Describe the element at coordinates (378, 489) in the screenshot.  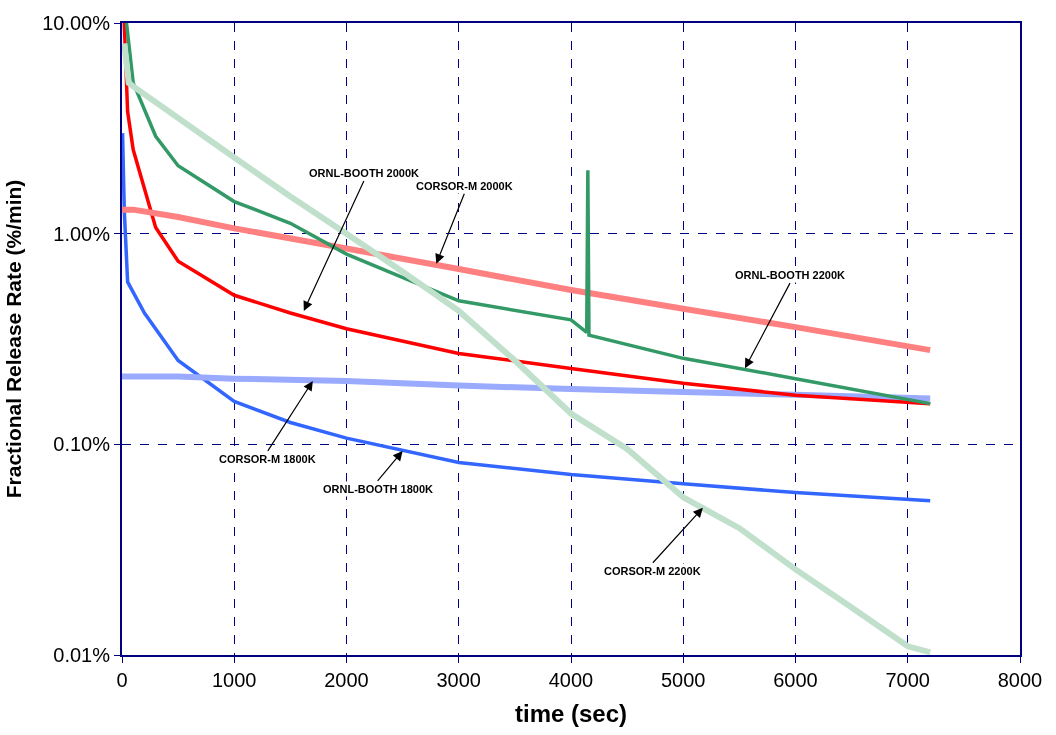
I see `annotation: ORNL-BOOTH 1800K` at that location.